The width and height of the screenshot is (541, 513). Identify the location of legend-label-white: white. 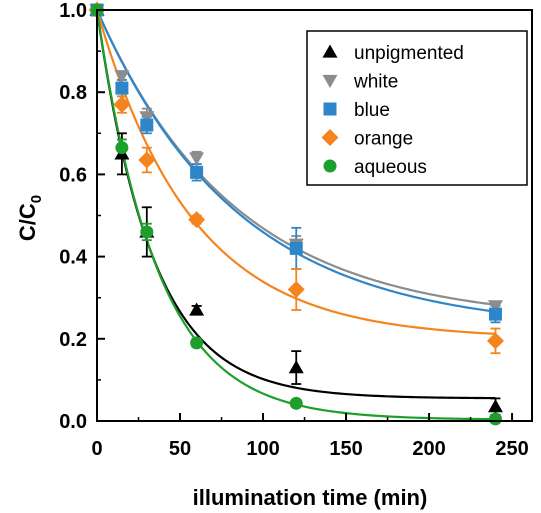
(375, 82).